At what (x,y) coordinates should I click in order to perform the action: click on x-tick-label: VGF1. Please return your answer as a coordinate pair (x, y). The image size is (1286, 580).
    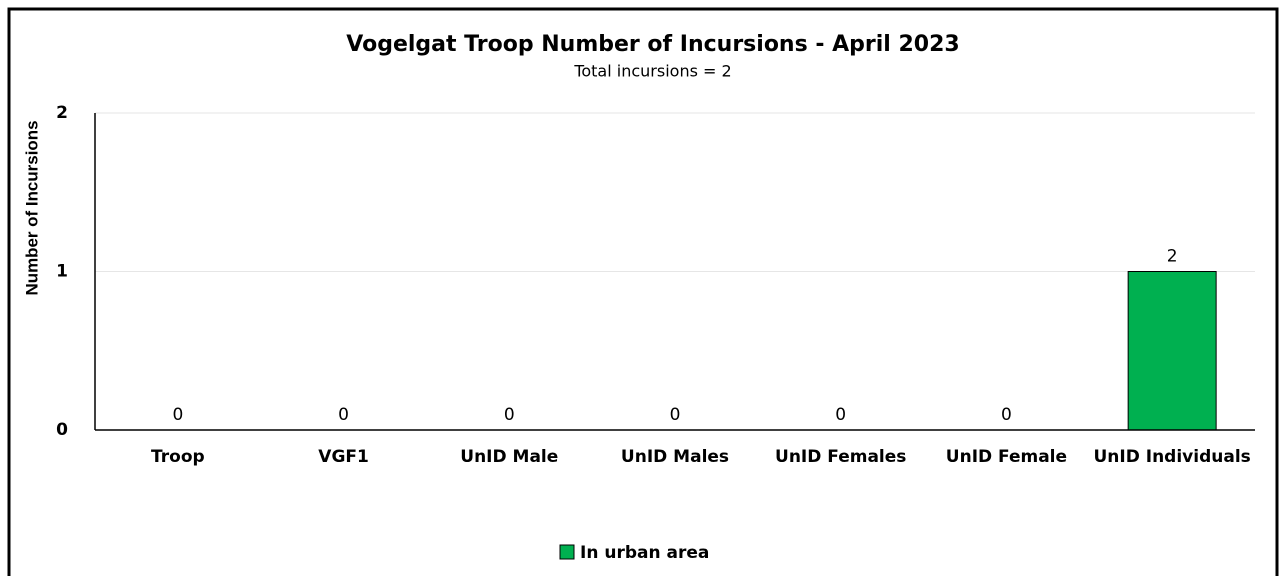
    Looking at the image, I should click on (343, 457).